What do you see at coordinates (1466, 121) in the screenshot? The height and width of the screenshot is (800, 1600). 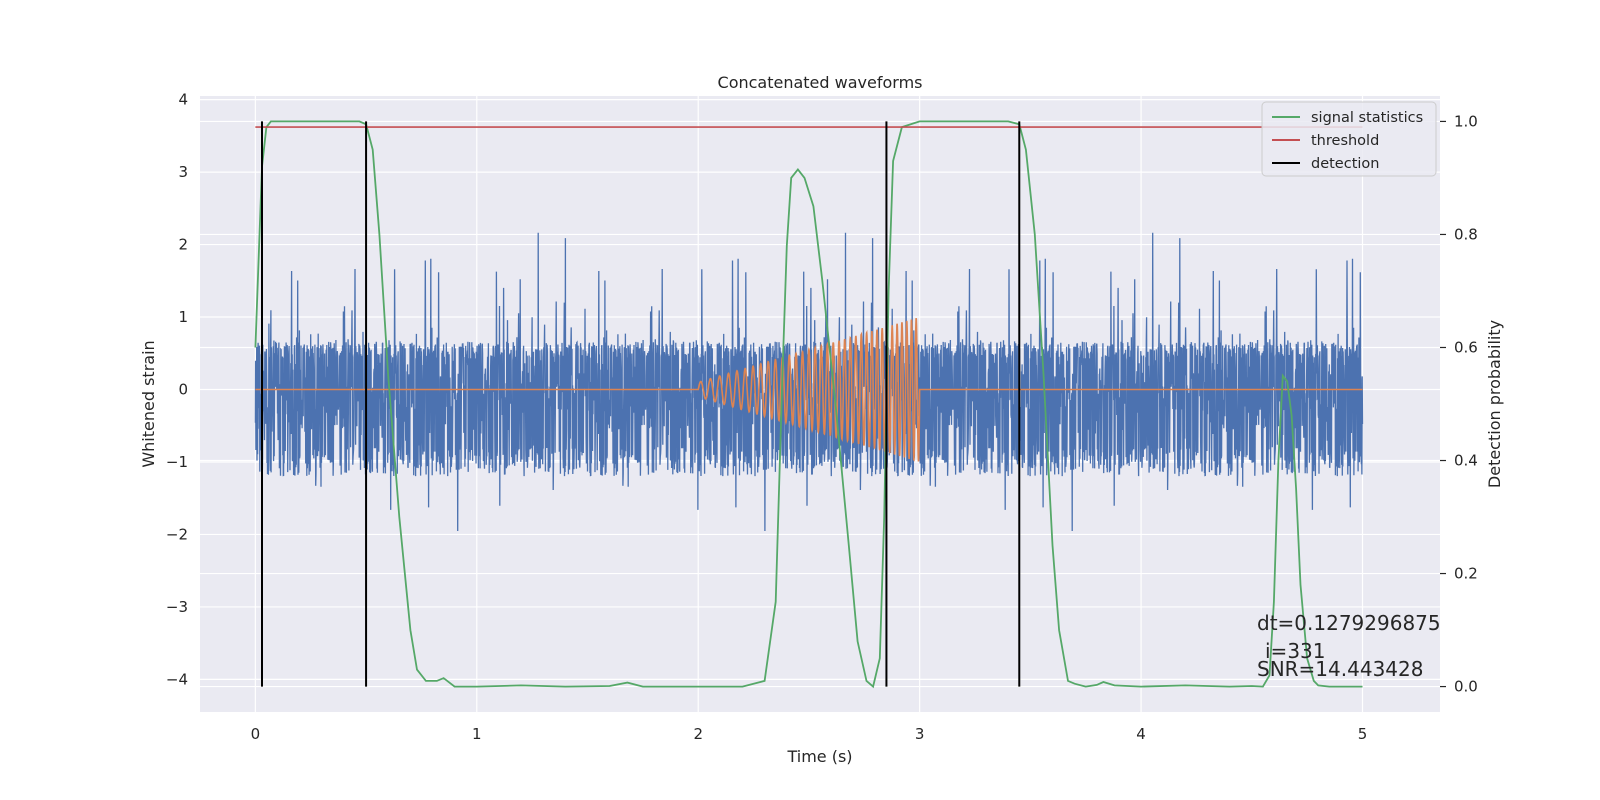 I see `y2-tick-label: 1.0` at bounding box center [1466, 121].